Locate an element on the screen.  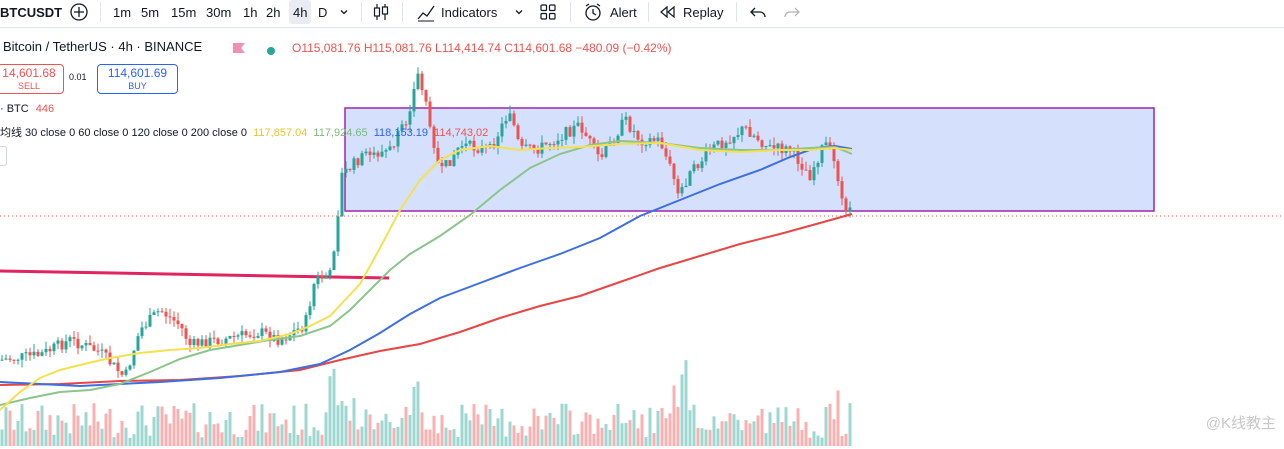
undo-icon is located at coordinates (758, 13).